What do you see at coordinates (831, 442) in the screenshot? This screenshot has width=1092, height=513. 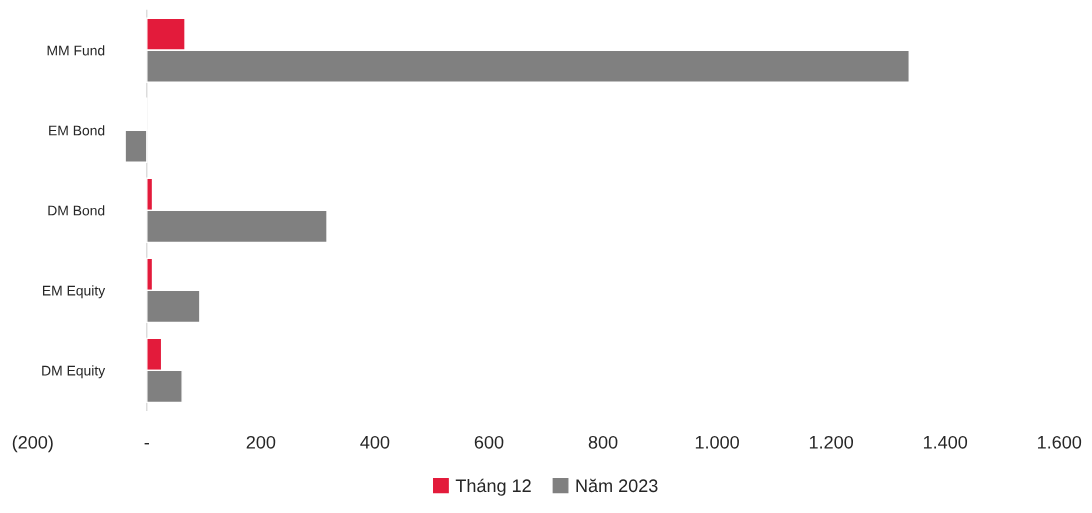 I see `x-tick-label: 1.200` at bounding box center [831, 442].